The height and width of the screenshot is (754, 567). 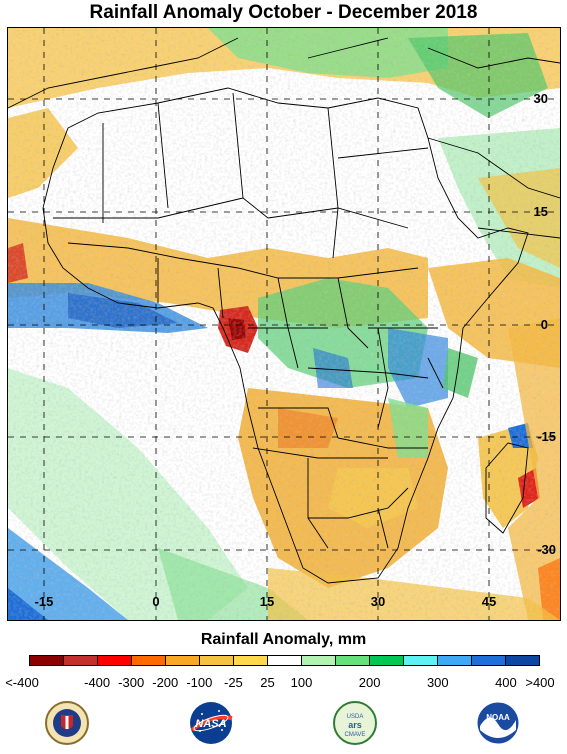 I want to click on legend-colorbar, so click(x=284, y=660).